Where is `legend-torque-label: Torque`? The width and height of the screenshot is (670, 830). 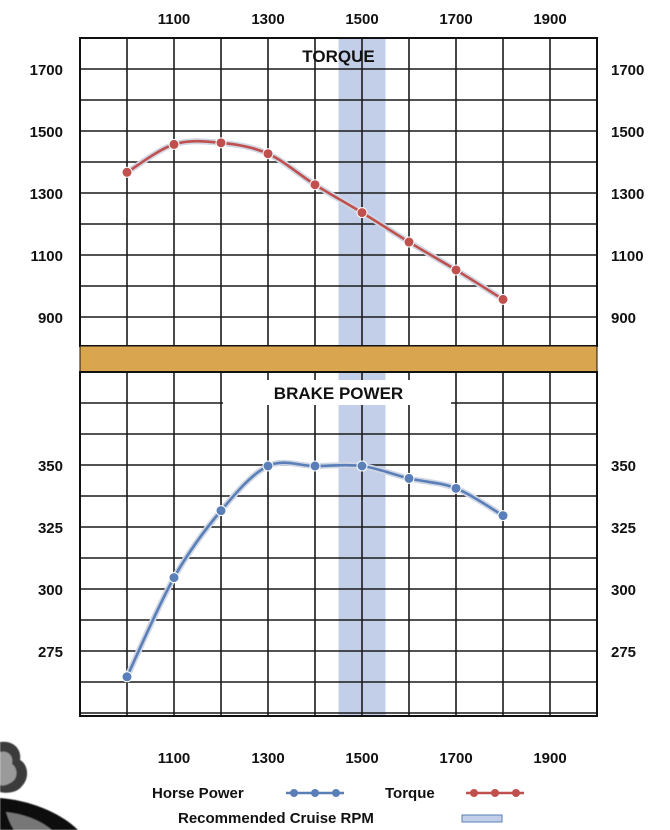 legend-torque-label: Torque is located at coordinates (410, 793).